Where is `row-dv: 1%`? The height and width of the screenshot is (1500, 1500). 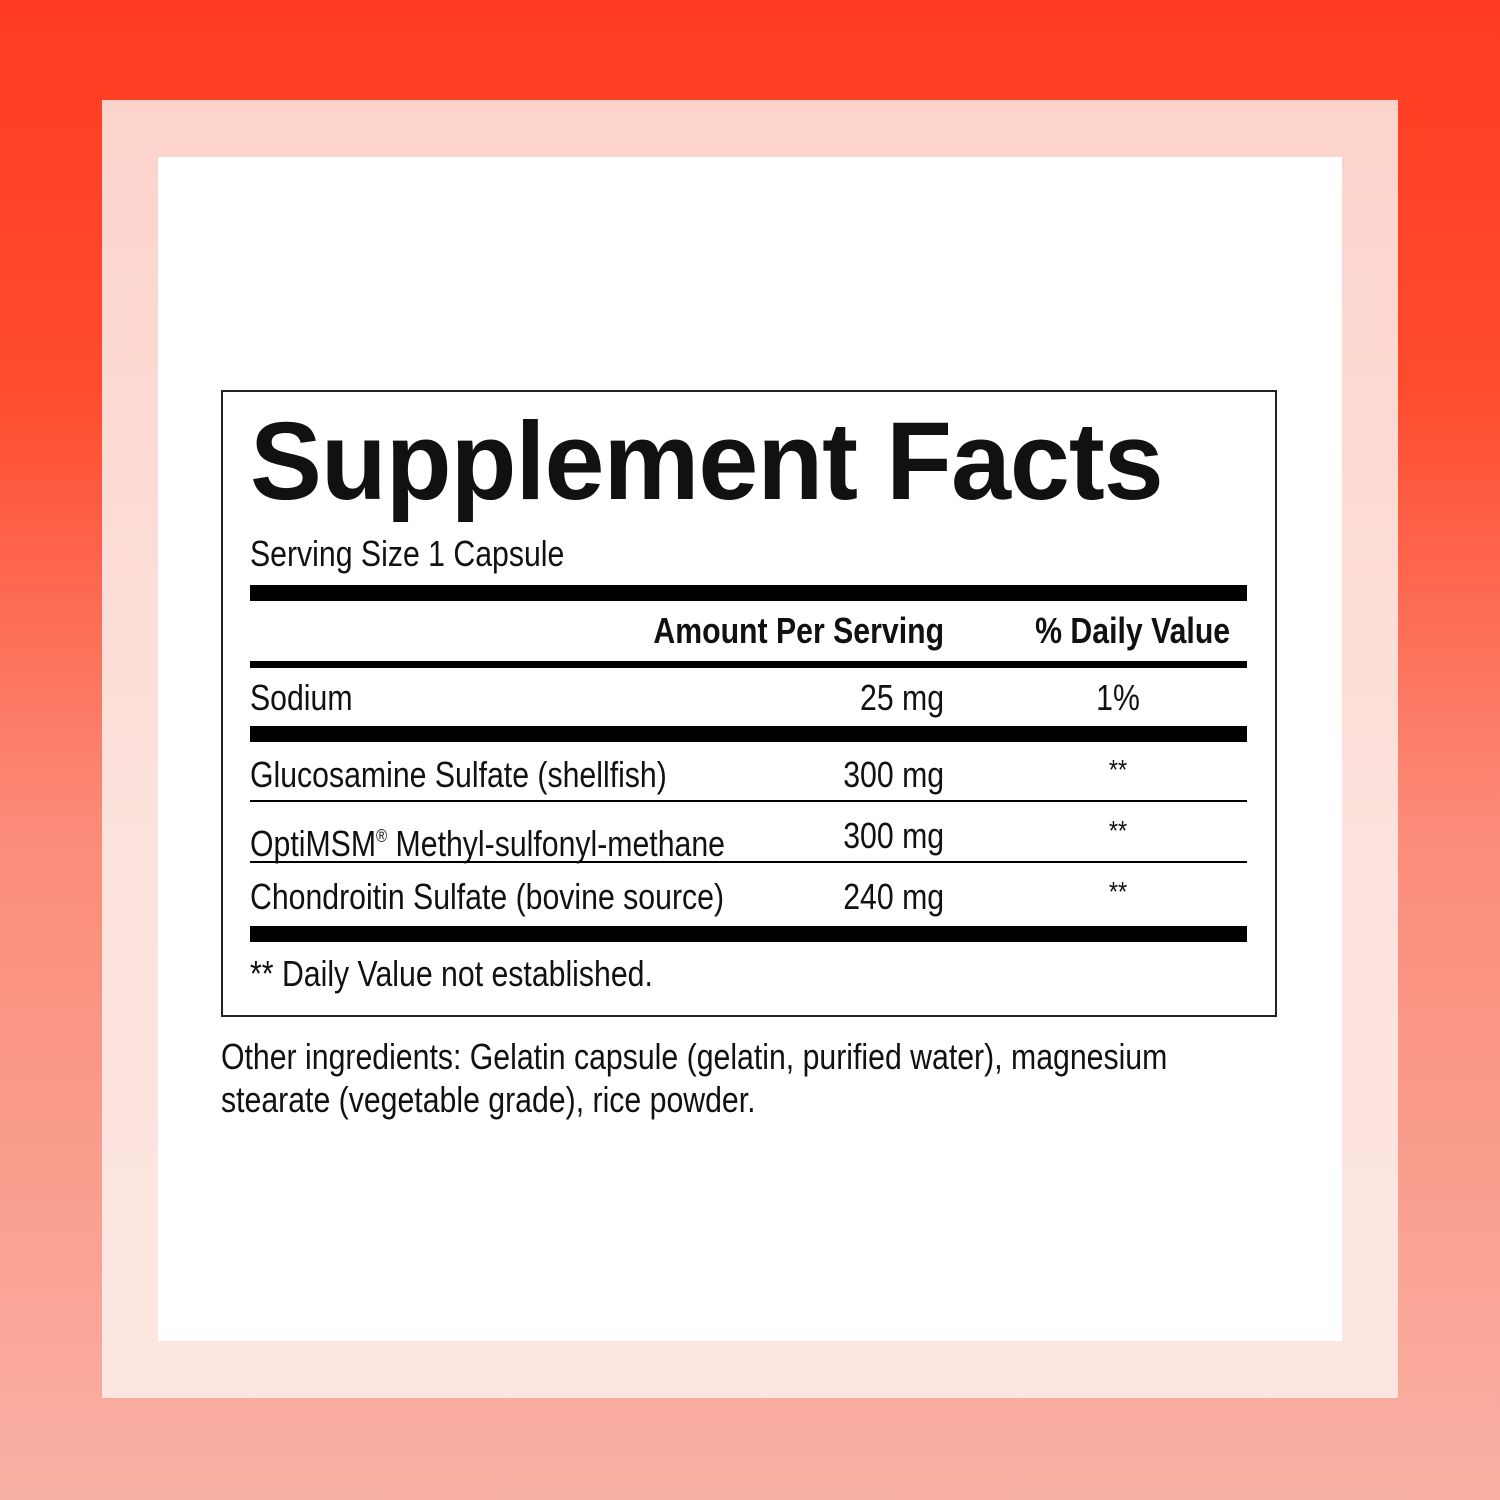
row-dv: 1% is located at coordinates (1118, 697).